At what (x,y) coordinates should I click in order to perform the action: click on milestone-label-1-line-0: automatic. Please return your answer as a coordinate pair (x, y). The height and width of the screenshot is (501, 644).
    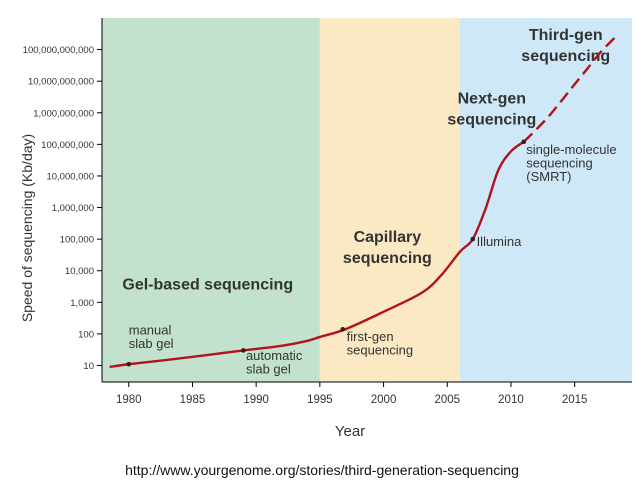
    Looking at the image, I should click on (274, 355).